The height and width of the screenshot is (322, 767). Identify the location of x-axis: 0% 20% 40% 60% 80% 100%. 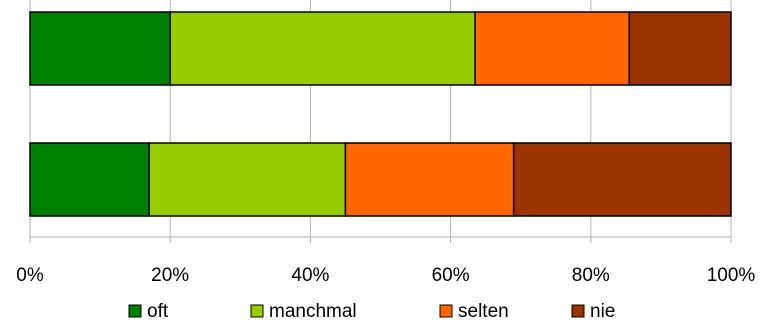
(386, 261).